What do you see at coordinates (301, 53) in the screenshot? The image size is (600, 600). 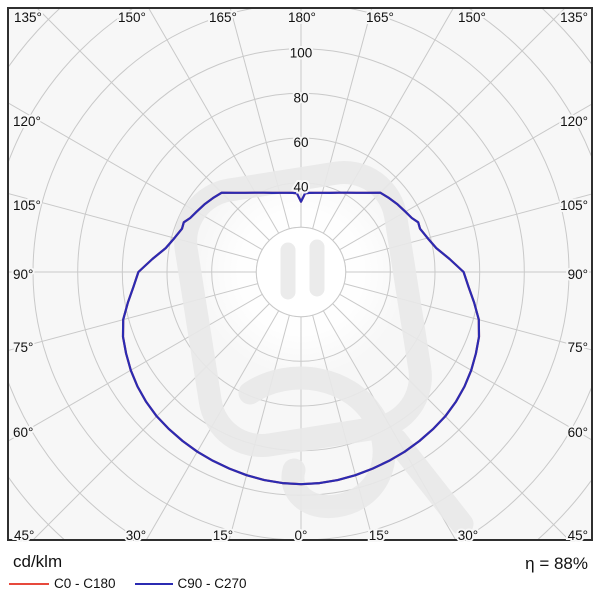 I see `radial-tick-label: 100` at bounding box center [301, 53].